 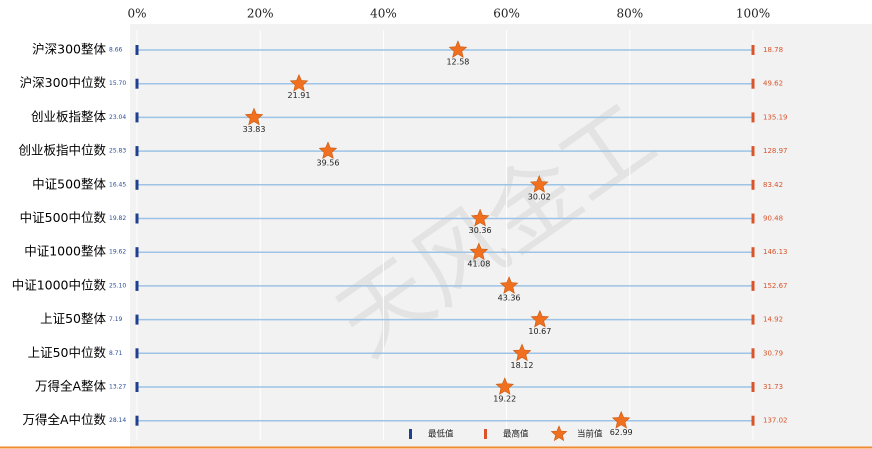 What do you see at coordinates (753, 14) in the screenshot?
I see `x-tick-label: 100%` at bounding box center [753, 14].